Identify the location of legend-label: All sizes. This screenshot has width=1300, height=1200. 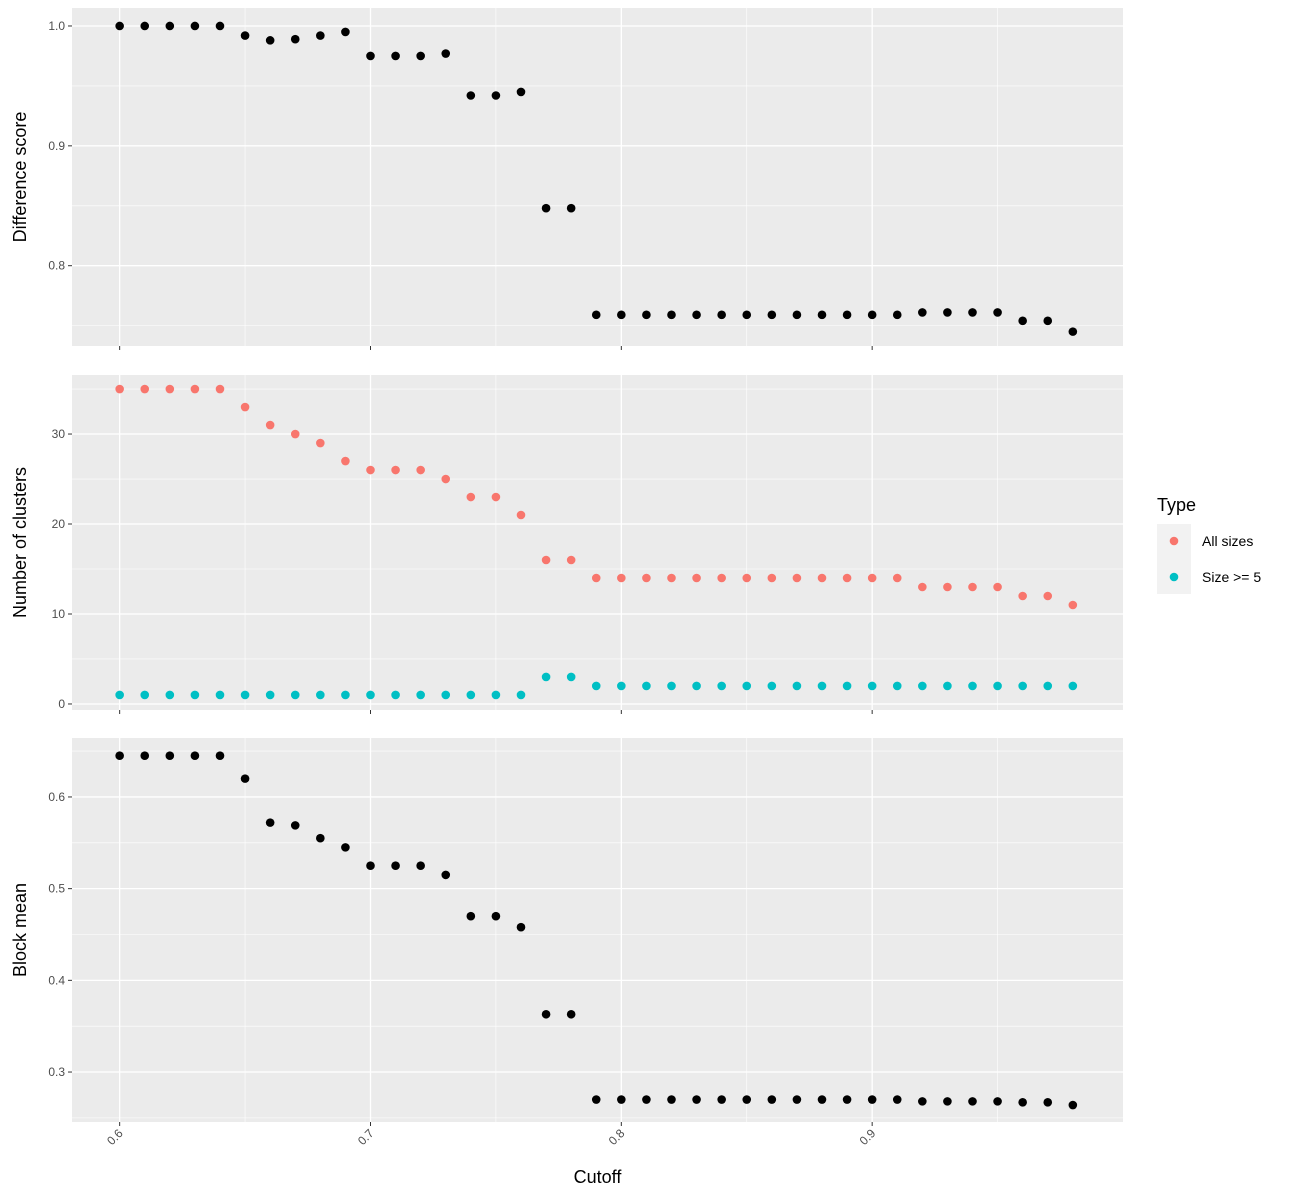
(1227, 541).